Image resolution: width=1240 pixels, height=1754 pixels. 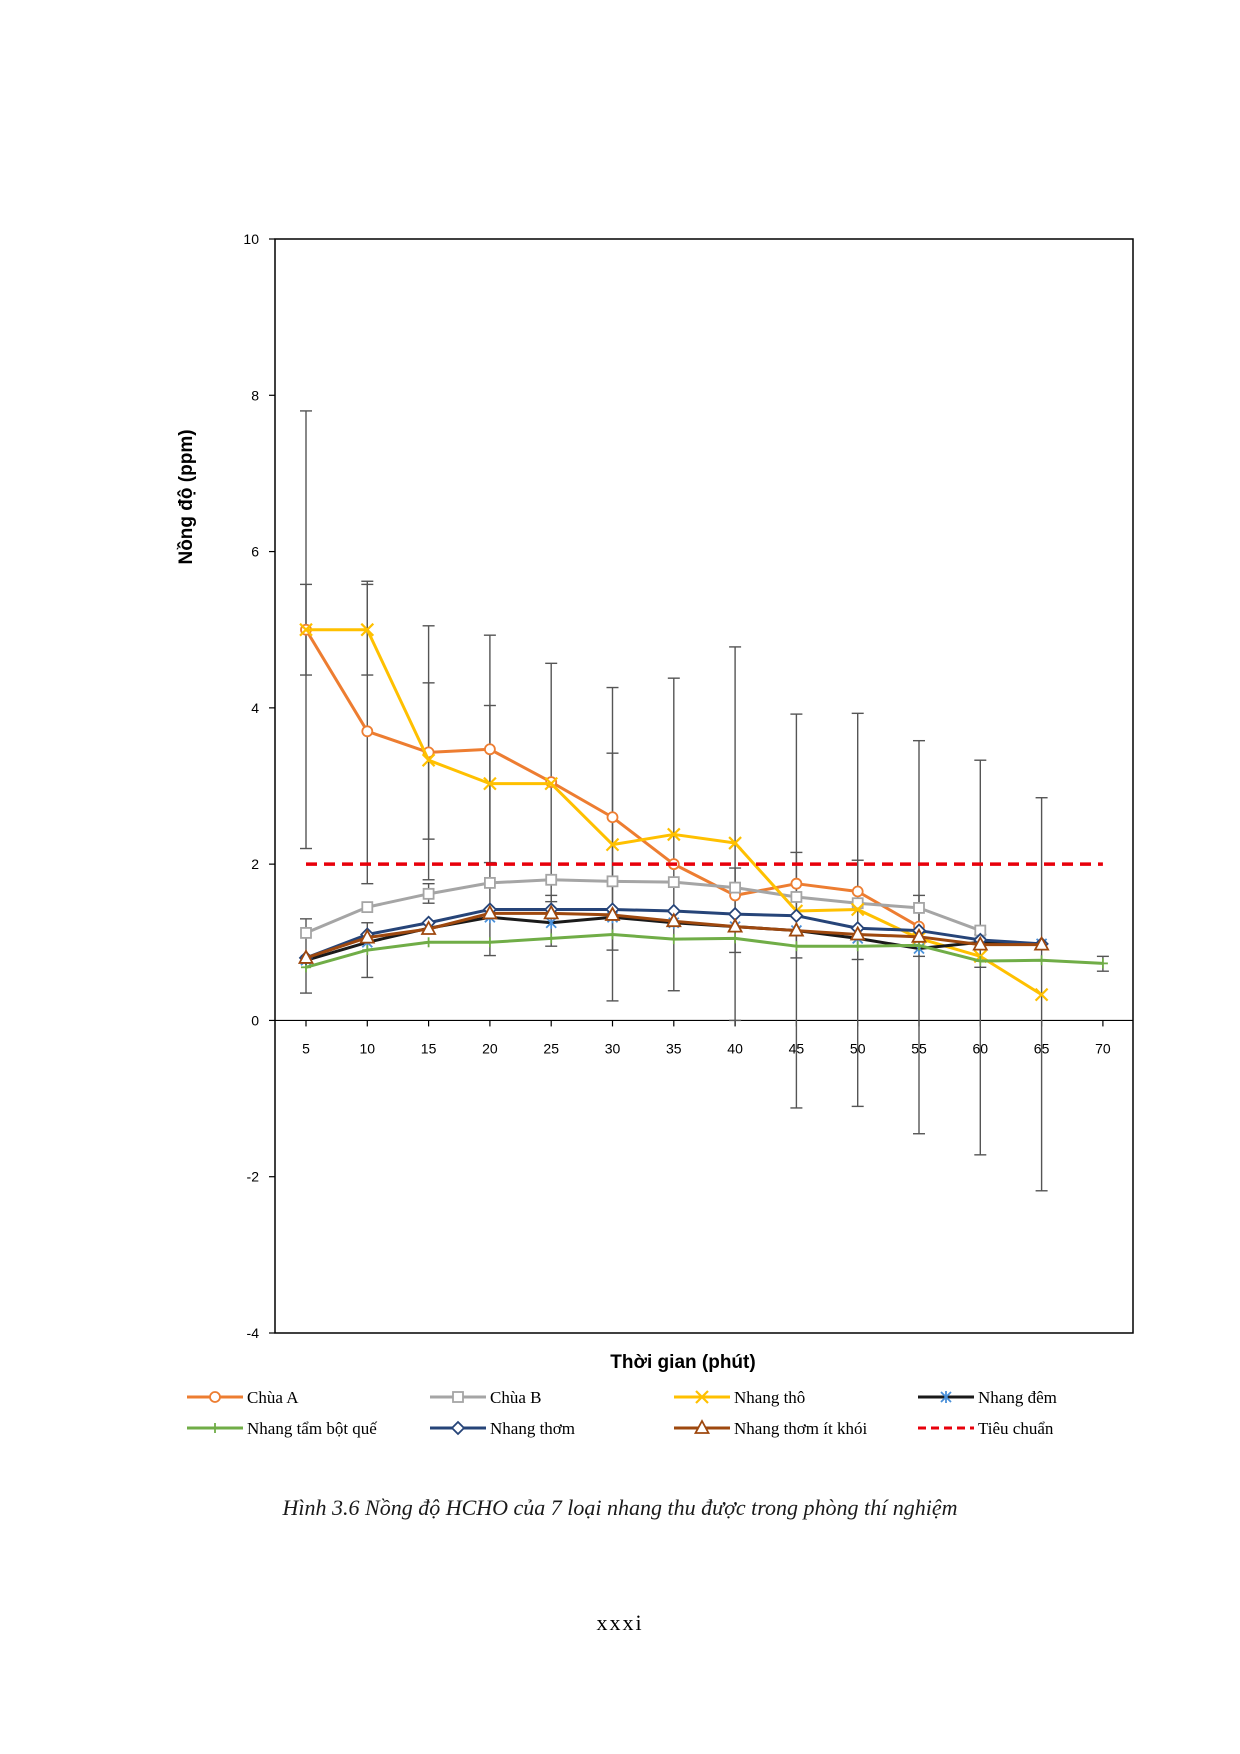 I want to click on y-tick-label: 10, so click(x=251, y=239).